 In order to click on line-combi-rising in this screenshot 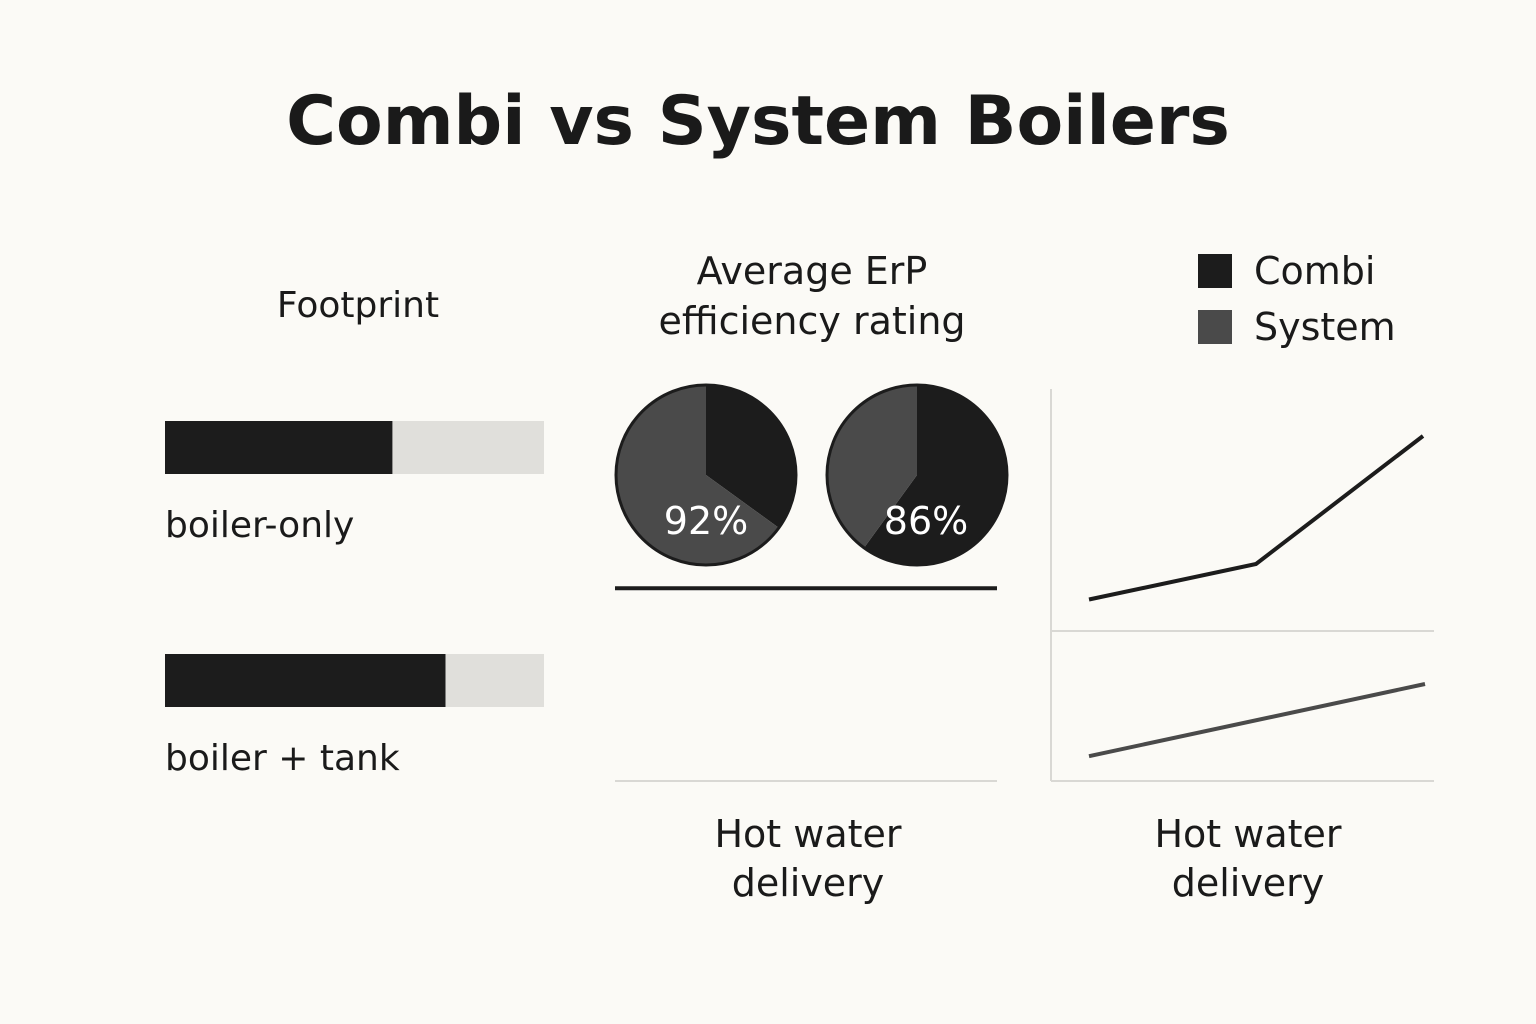, I will do `click(1256, 518)`.